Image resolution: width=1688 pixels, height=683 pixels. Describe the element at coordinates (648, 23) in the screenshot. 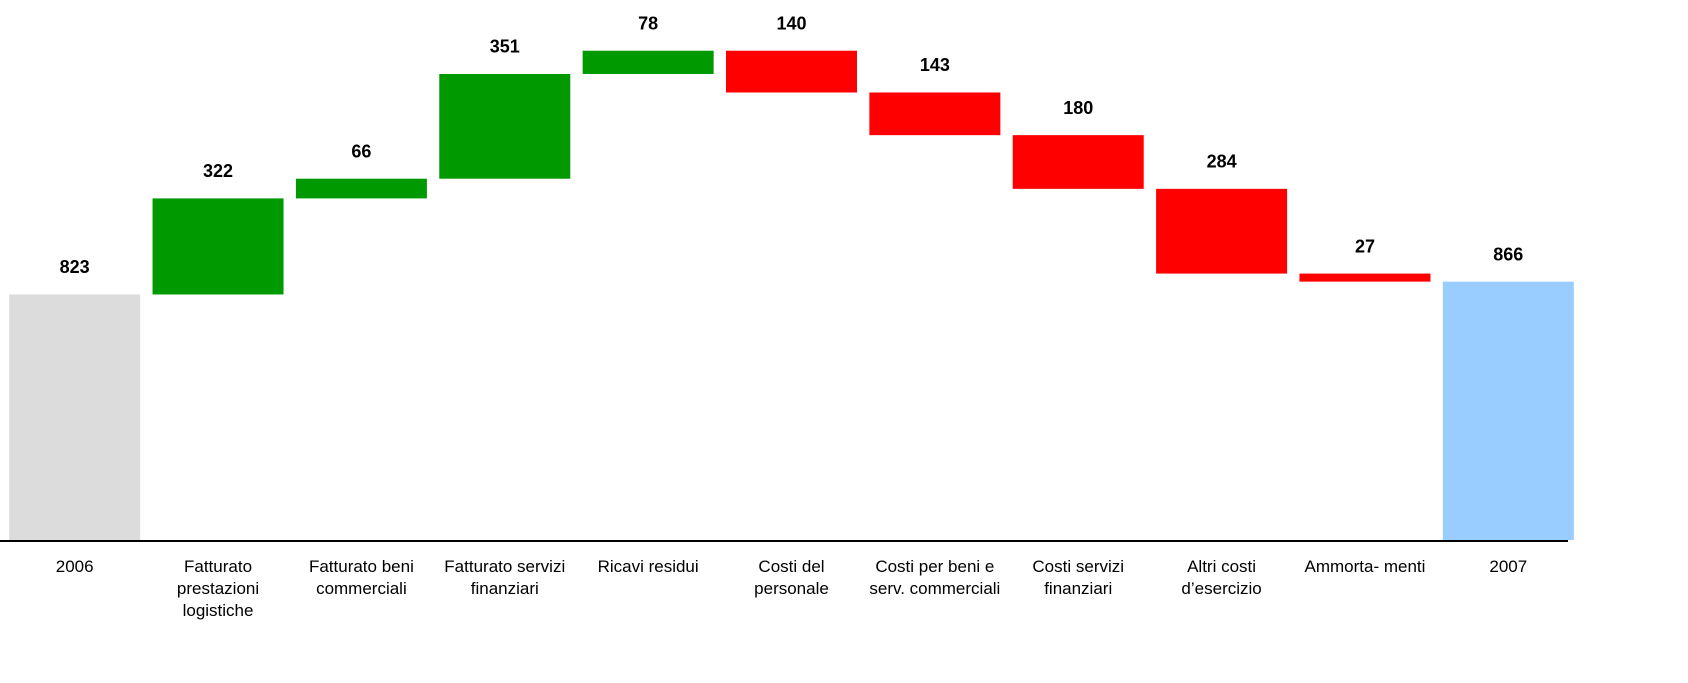

I see `value-label: 78` at that location.